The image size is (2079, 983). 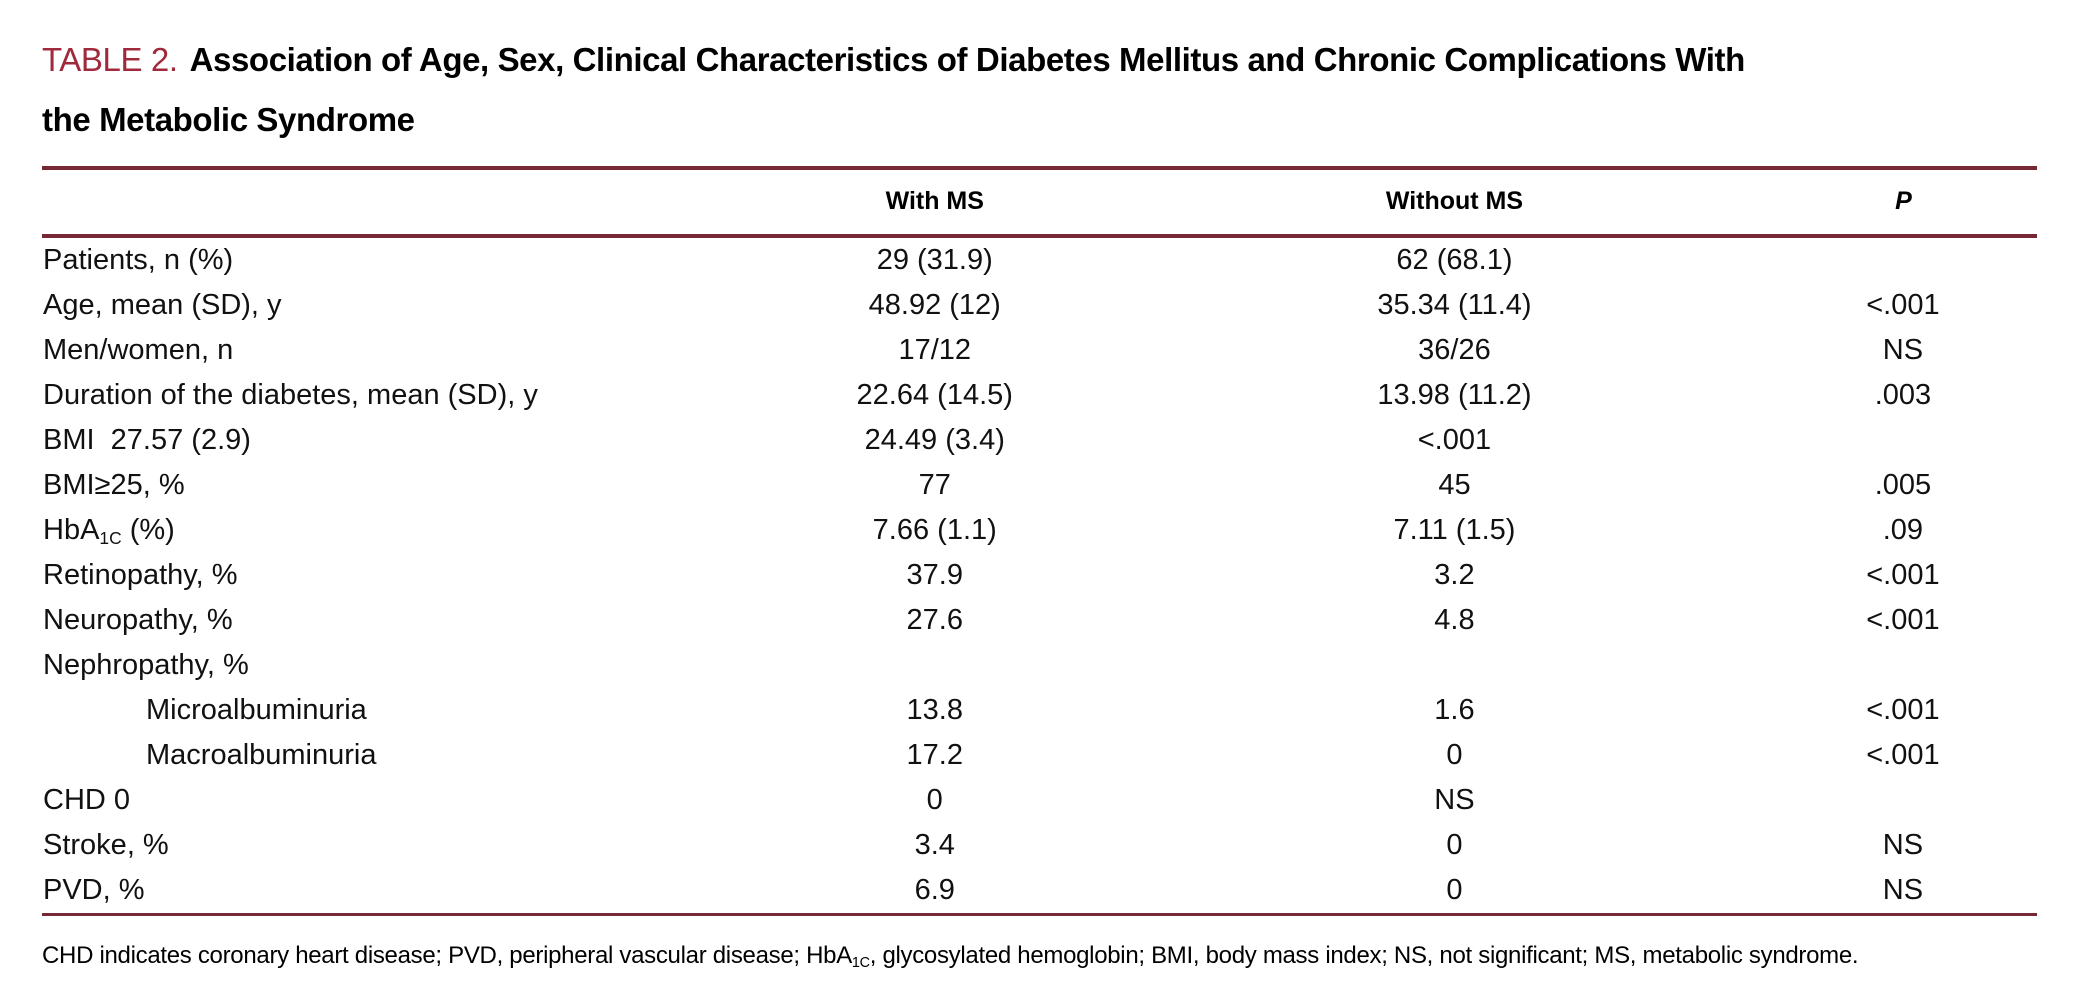 I want to click on with-ms-value: 13.8, so click(x=934, y=710).